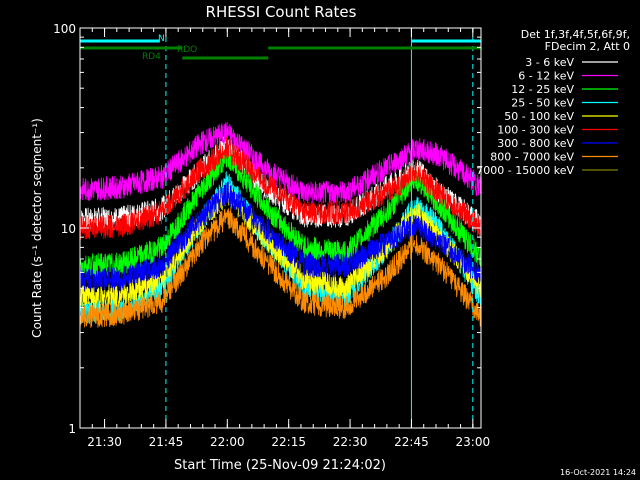  What do you see at coordinates (187, 50) in the screenshot?
I see `bar-label-1: RDO` at bounding box center [187, 50].